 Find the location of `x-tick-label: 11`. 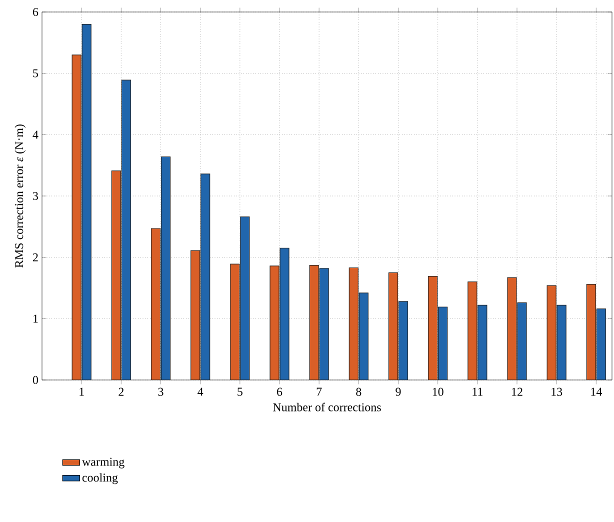

x-tick-label: 11 is located at coordinates (477, 392).